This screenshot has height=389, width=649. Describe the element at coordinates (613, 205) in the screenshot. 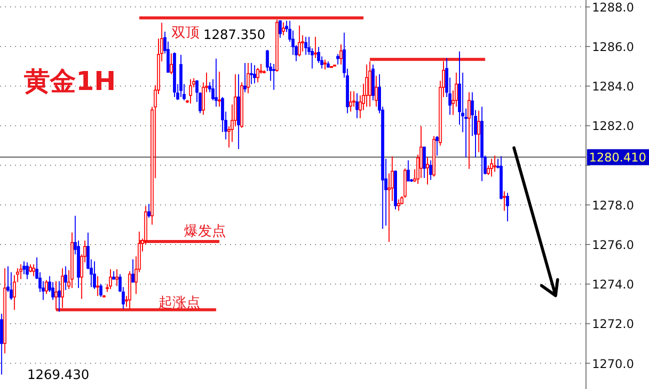

I see `y-tick-label: 1278.0` at that location.